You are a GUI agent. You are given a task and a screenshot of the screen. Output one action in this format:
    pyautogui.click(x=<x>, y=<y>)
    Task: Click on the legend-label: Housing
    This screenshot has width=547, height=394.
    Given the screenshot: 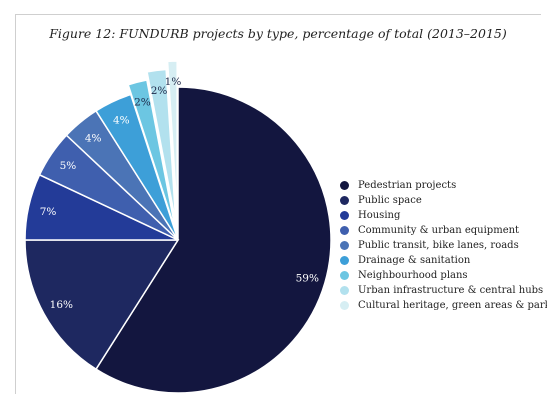 What is the action you would take?
    pyautogui.click(x=379, y=215)
    